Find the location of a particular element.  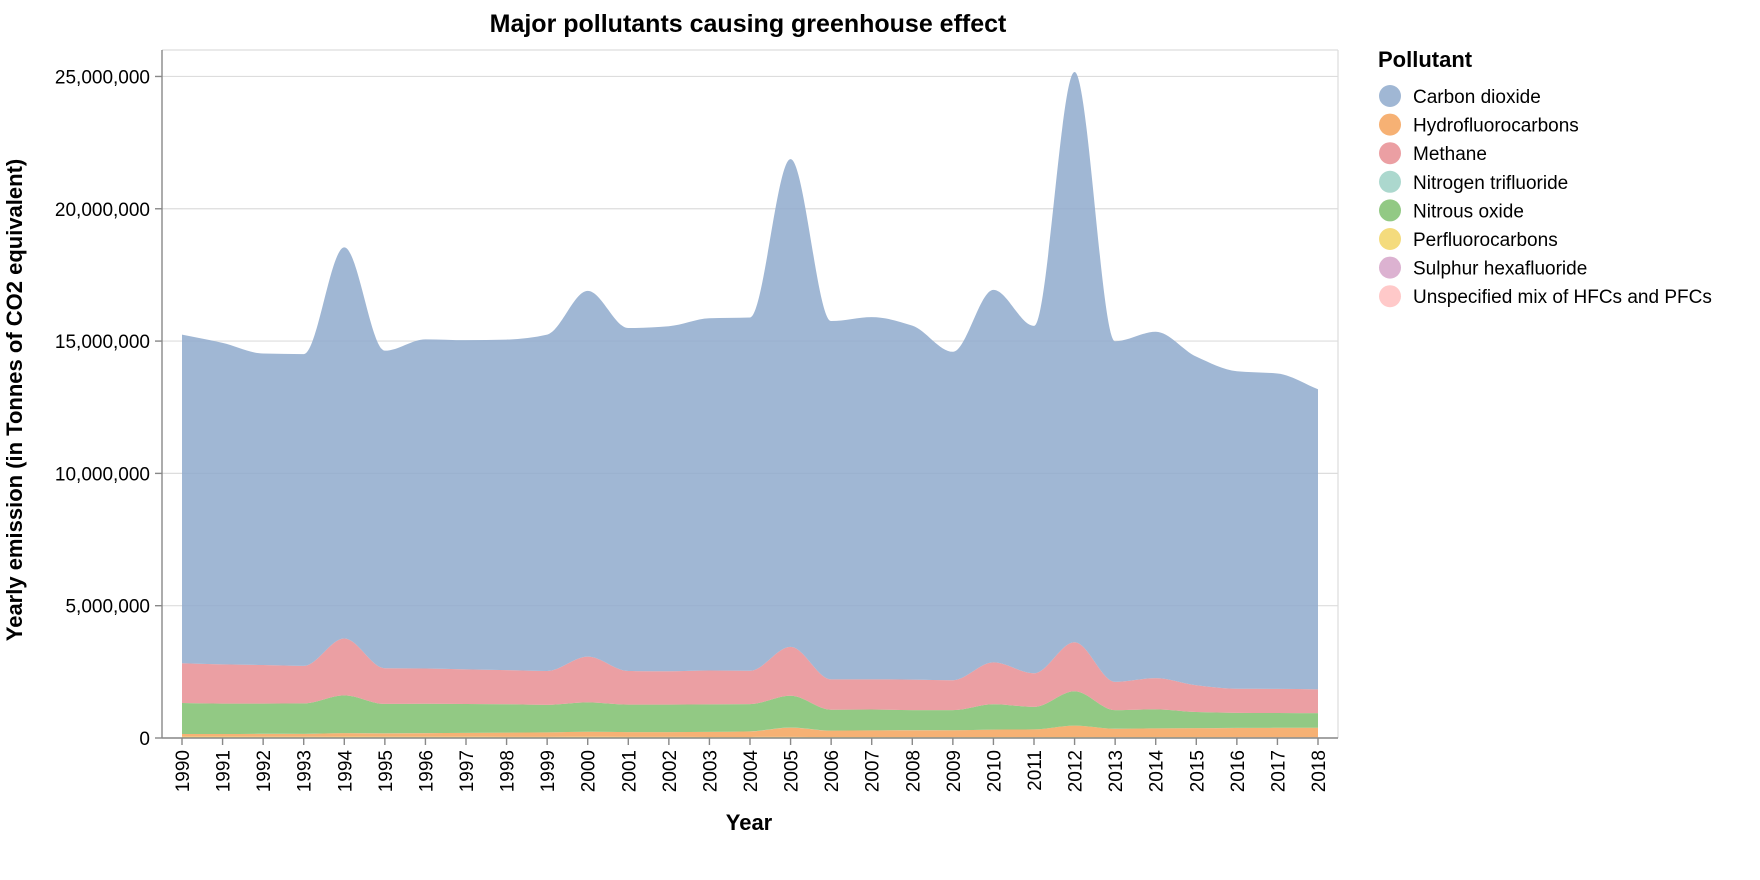

legend-label: Carbon dioxide is located at coordinates (1477, 97).